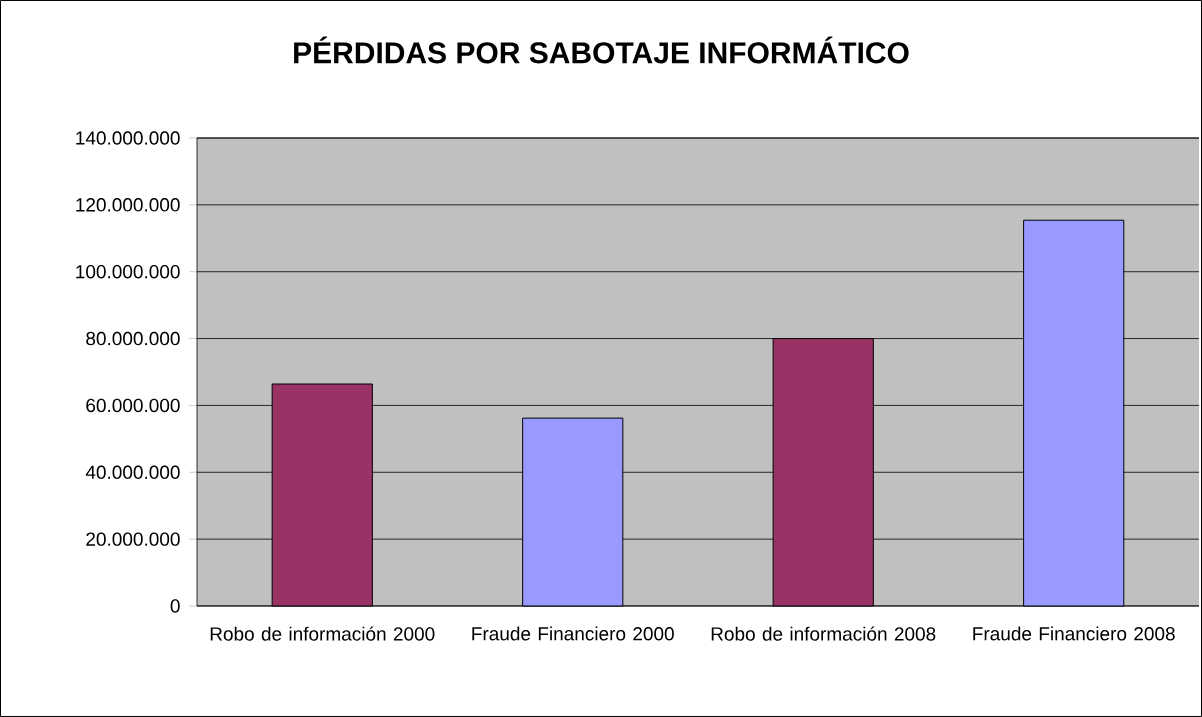  I want to click on x-tick-label: Fraude Financiero 2008, so click(1074, 633).